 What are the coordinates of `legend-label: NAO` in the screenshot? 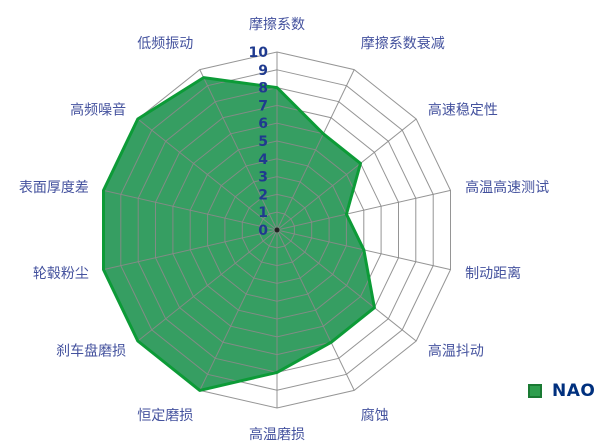 It's located at (574, 391).